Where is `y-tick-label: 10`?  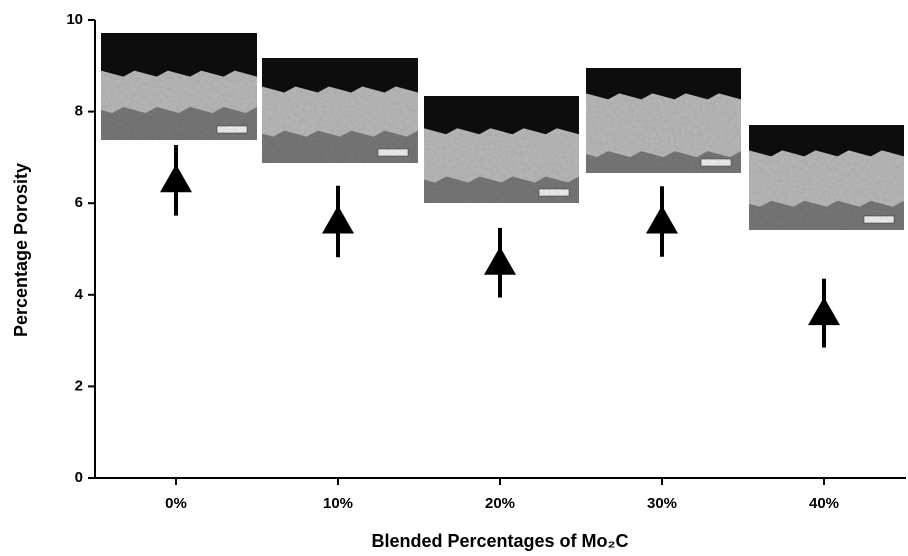 y-tick-label: 10 is located at coordinates (74, 19).